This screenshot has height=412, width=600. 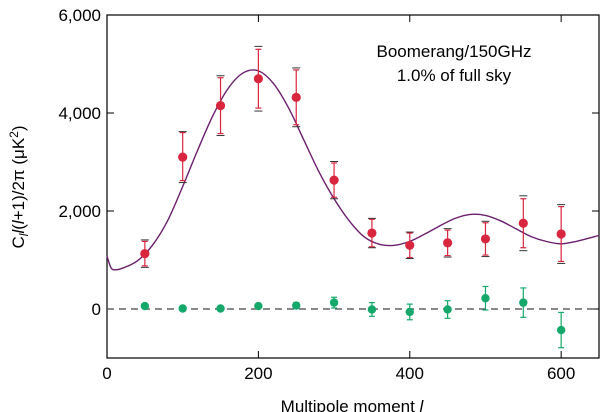 I want to click on x-tick-label: 0, so click(x=106, y=373).